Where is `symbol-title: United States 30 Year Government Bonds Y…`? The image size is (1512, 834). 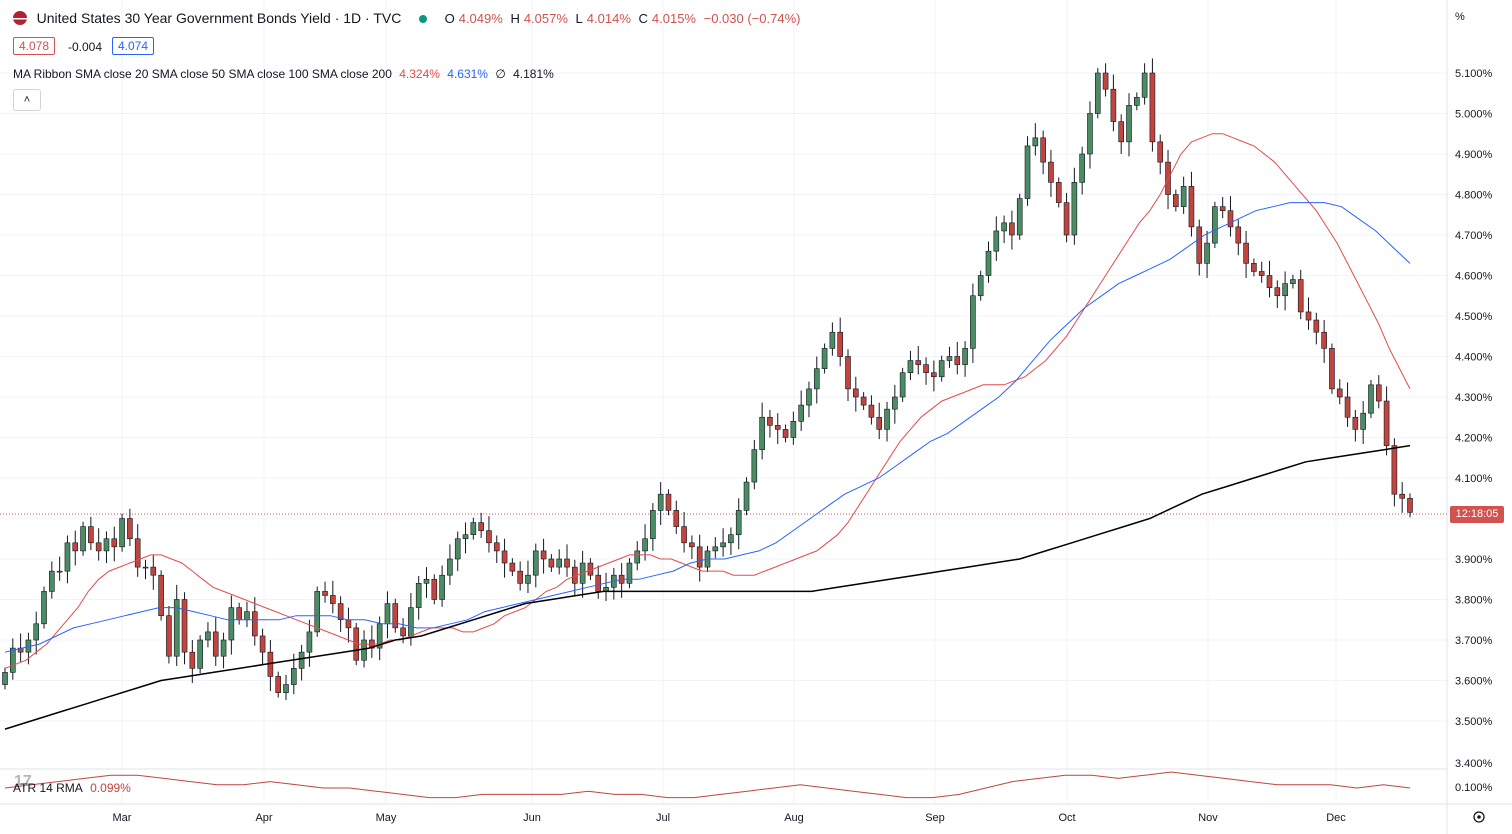
symbol-title: United States 30 Year Government Bonds Y… is located at coordinates (219, 18).